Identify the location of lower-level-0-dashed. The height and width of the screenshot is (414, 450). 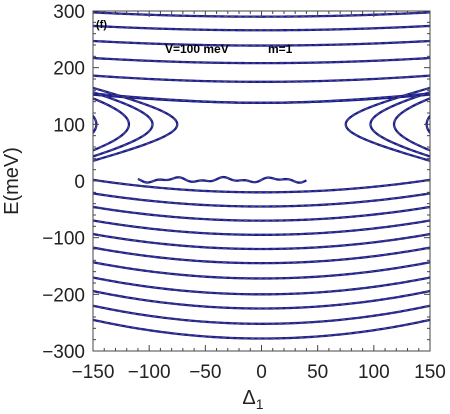
(261, 186).